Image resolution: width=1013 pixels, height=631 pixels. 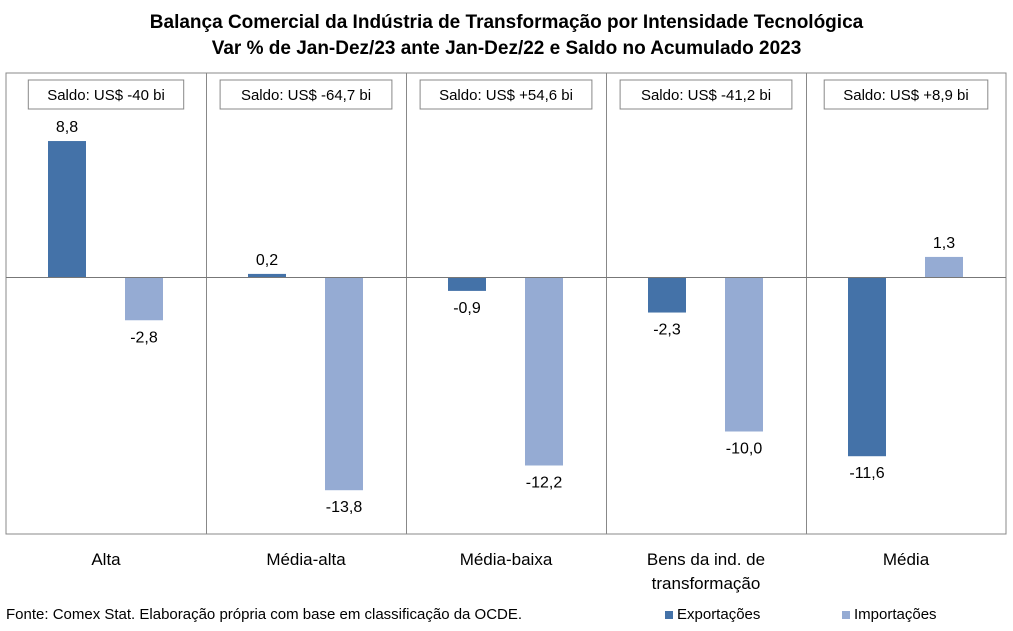 What do you see at coordinates (846, 614) in the screenshot?
I see `legend-swatch-importacoes` at bounding box center [846, 614].